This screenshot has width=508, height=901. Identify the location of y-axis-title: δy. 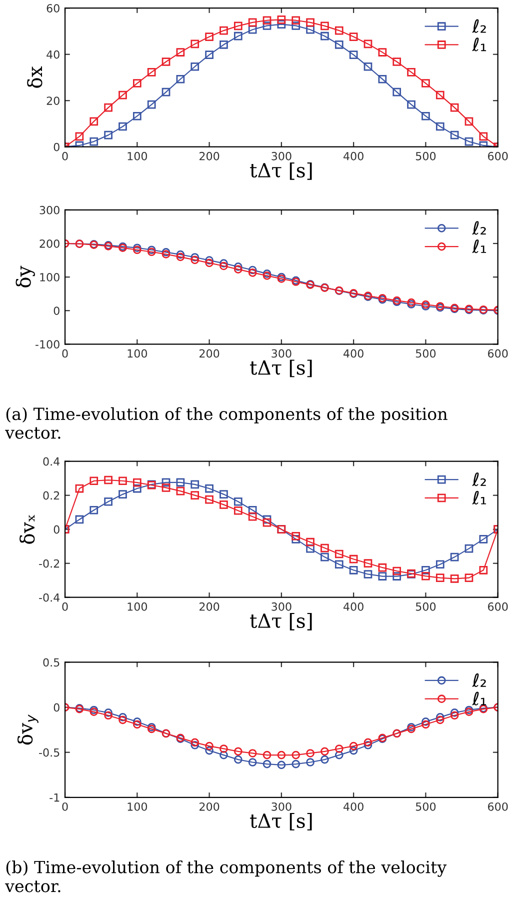
(25, 277).